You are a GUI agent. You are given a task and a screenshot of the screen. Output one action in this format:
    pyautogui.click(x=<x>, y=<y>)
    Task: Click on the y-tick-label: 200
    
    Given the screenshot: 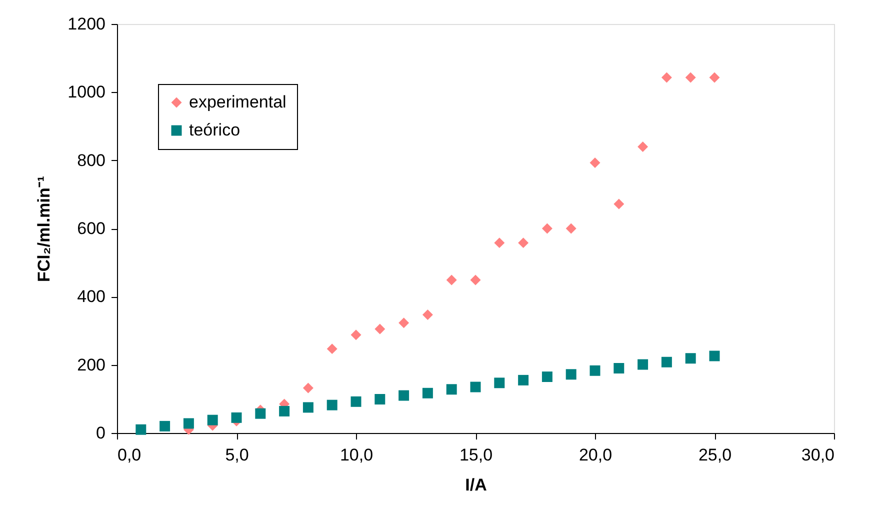 What is the action you would take?
    pyautogui.click(x=91, y=364)
    